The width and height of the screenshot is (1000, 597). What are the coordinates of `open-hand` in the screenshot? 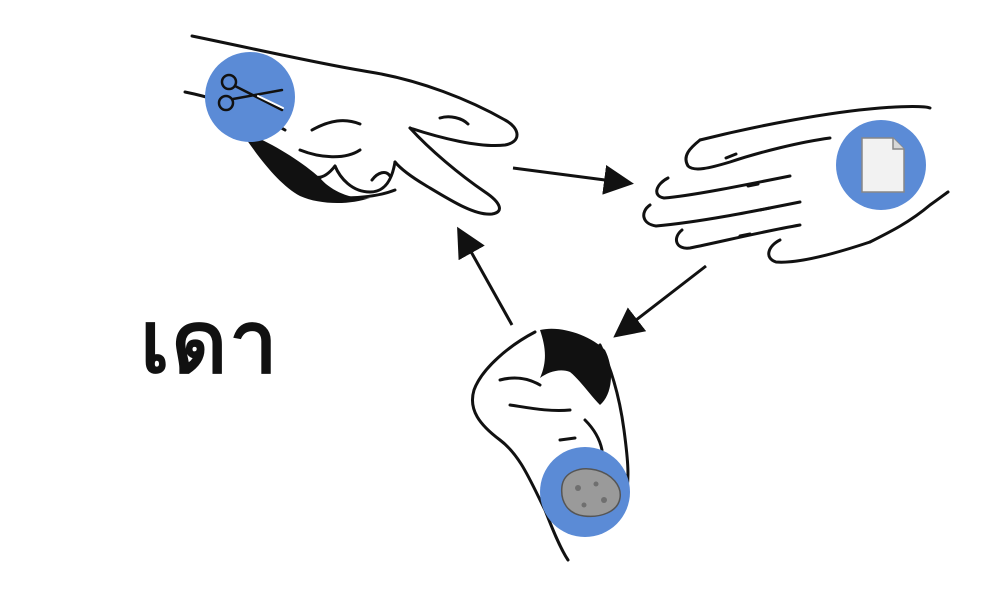 It's located at (796, 184).